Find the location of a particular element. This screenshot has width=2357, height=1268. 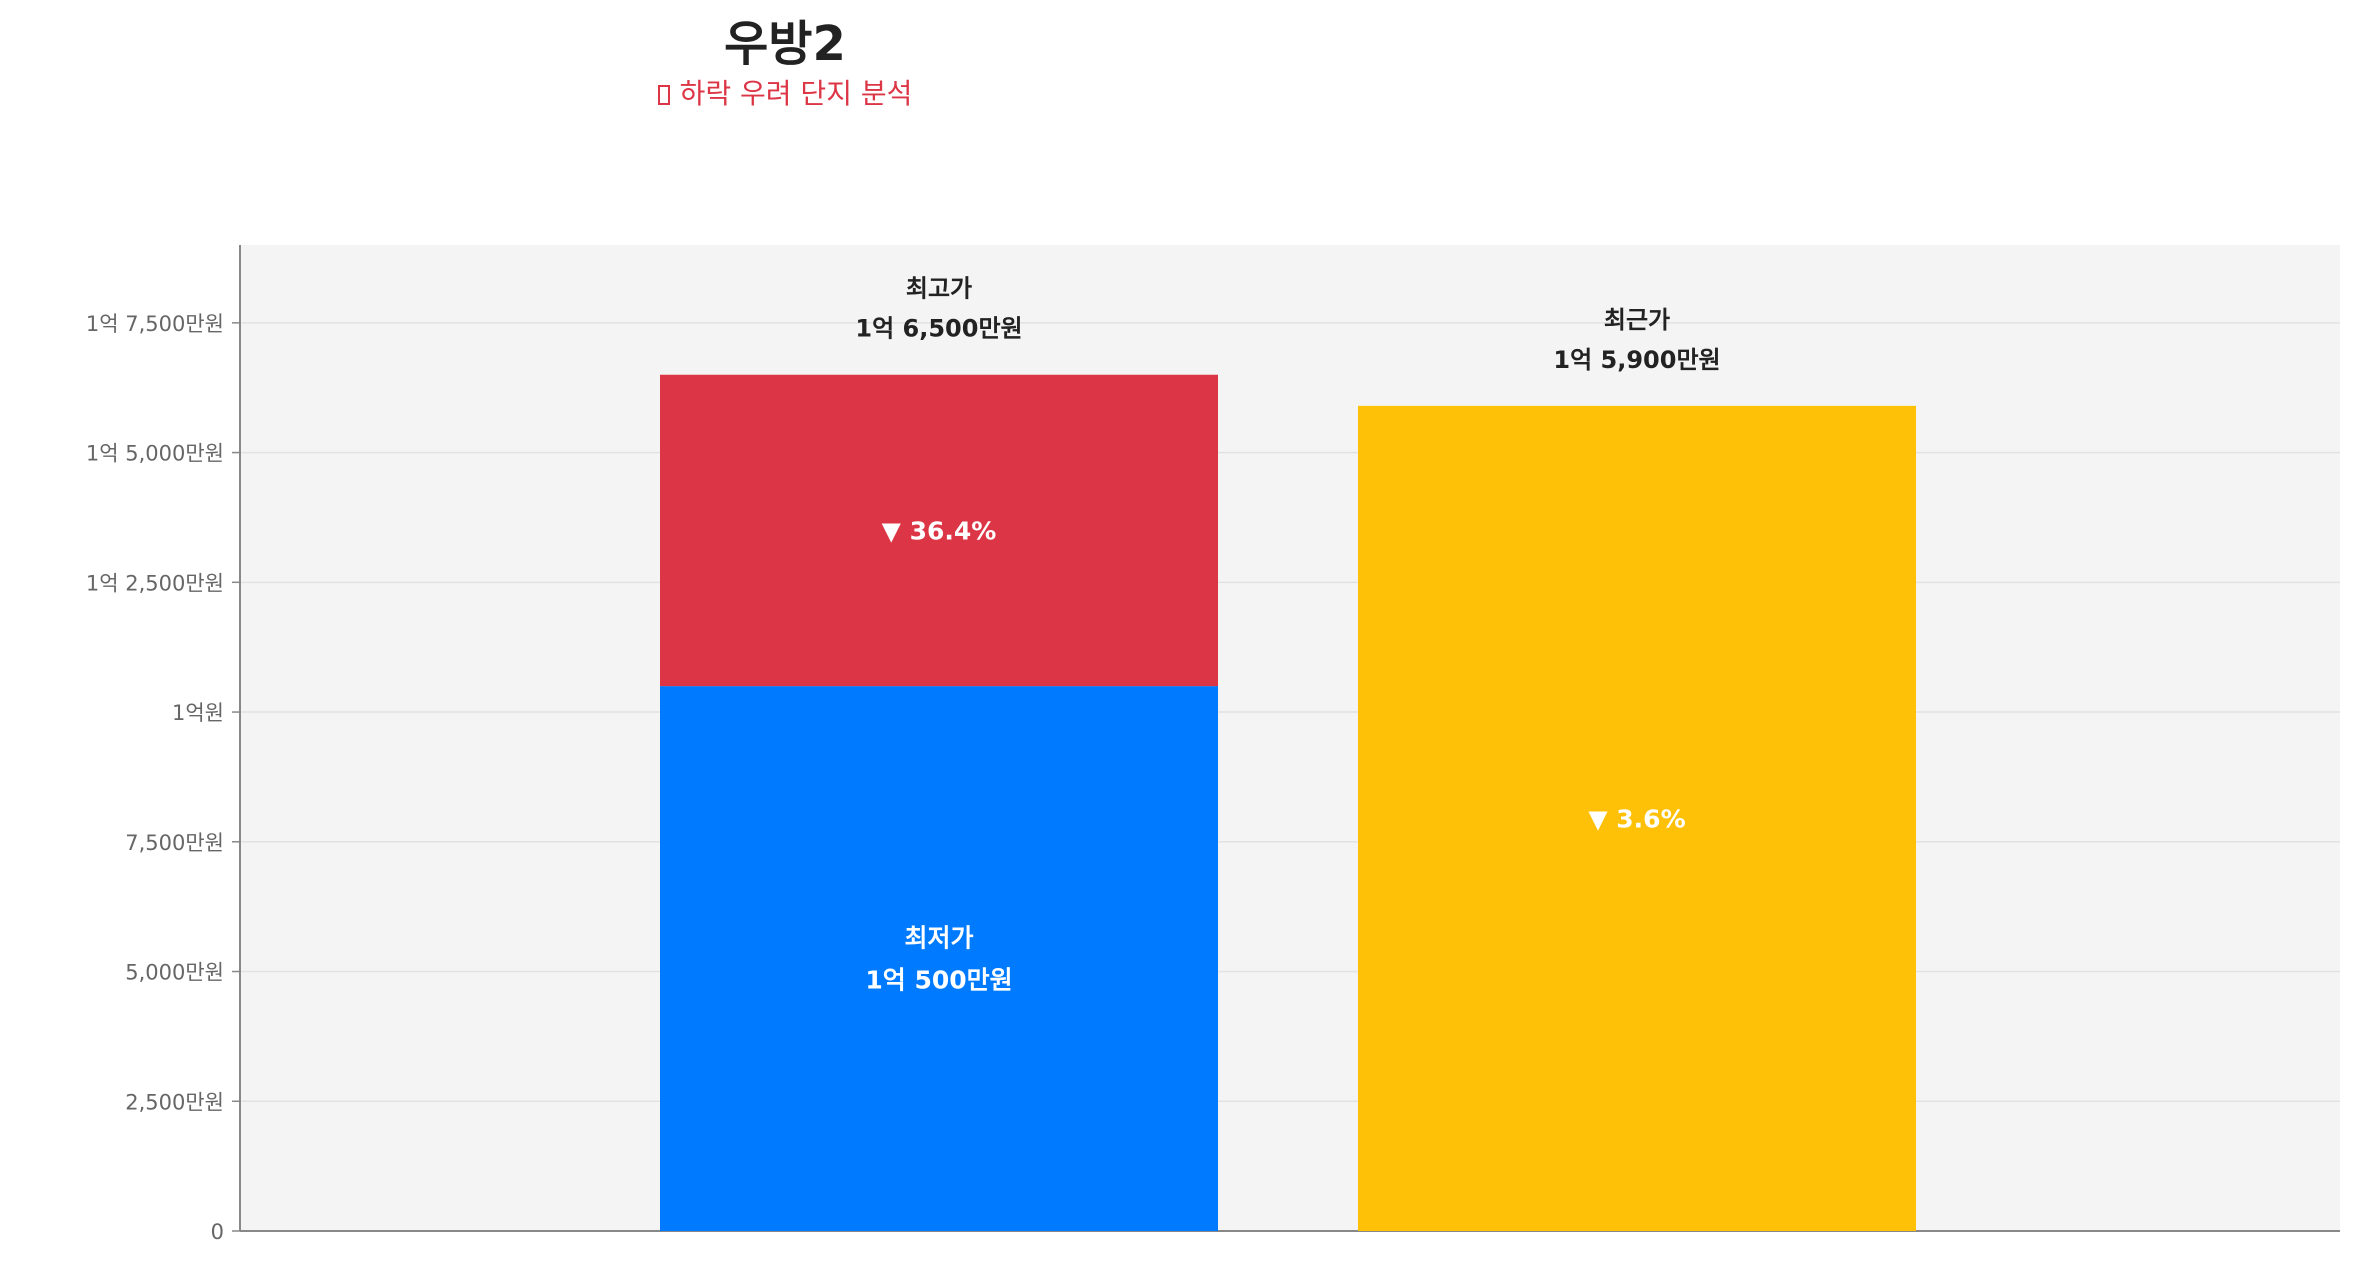

bar-segment-min is located at coordinates (939, 958).